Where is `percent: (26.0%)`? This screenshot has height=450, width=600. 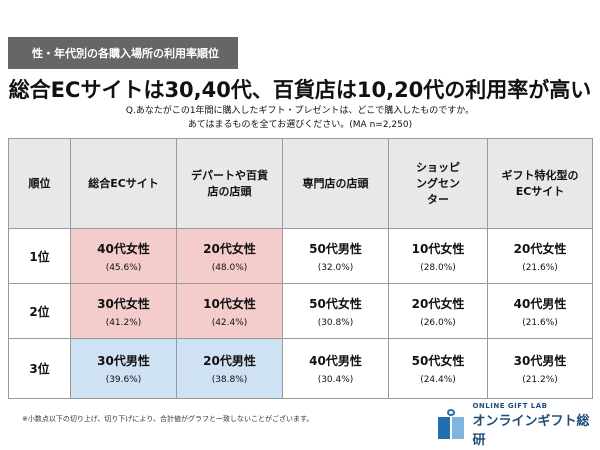
percent: (26.0%) is located at coordinates (438, 322).